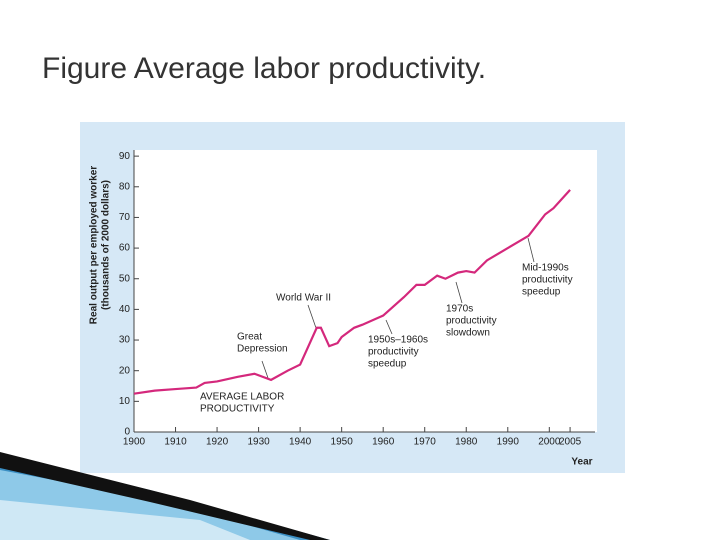 The width and height of the screenshot is (720, 540). I want to click on annotation: Depression, so click(262, 349).